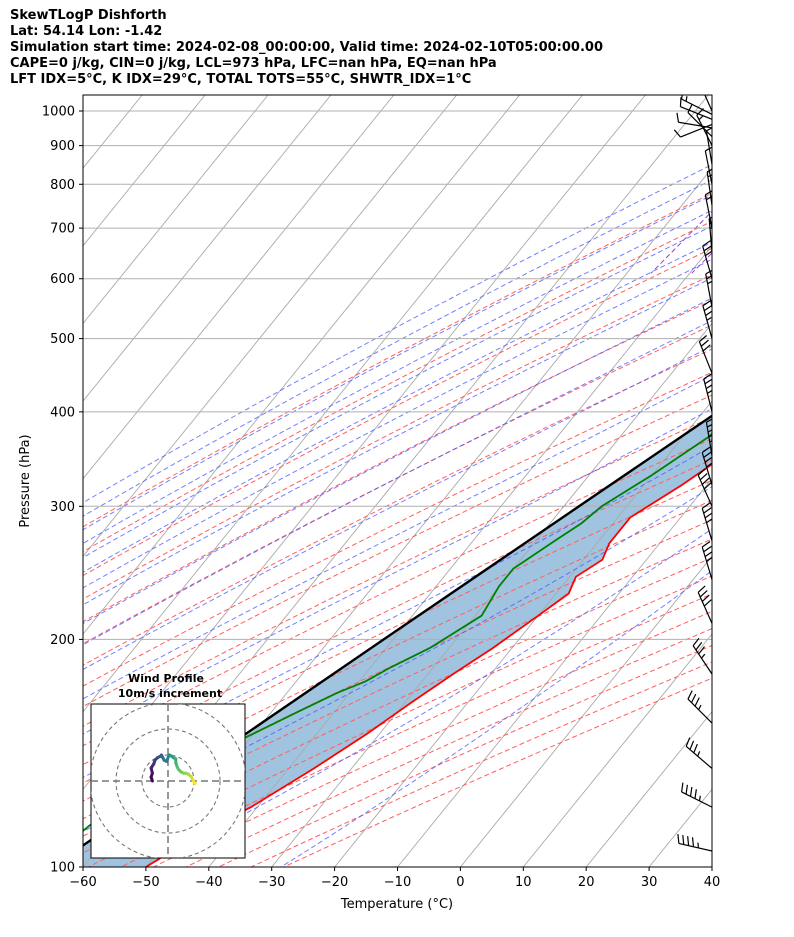  I want to click on y-axis-label: Pressure (hPa), so click(25, 480).